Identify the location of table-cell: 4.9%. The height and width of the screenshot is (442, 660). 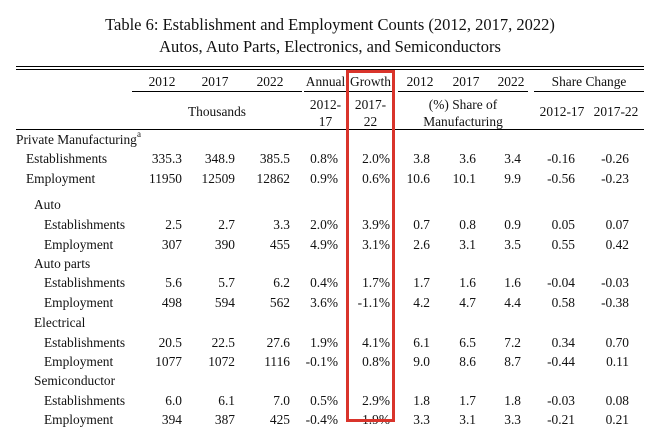
(324, 244).